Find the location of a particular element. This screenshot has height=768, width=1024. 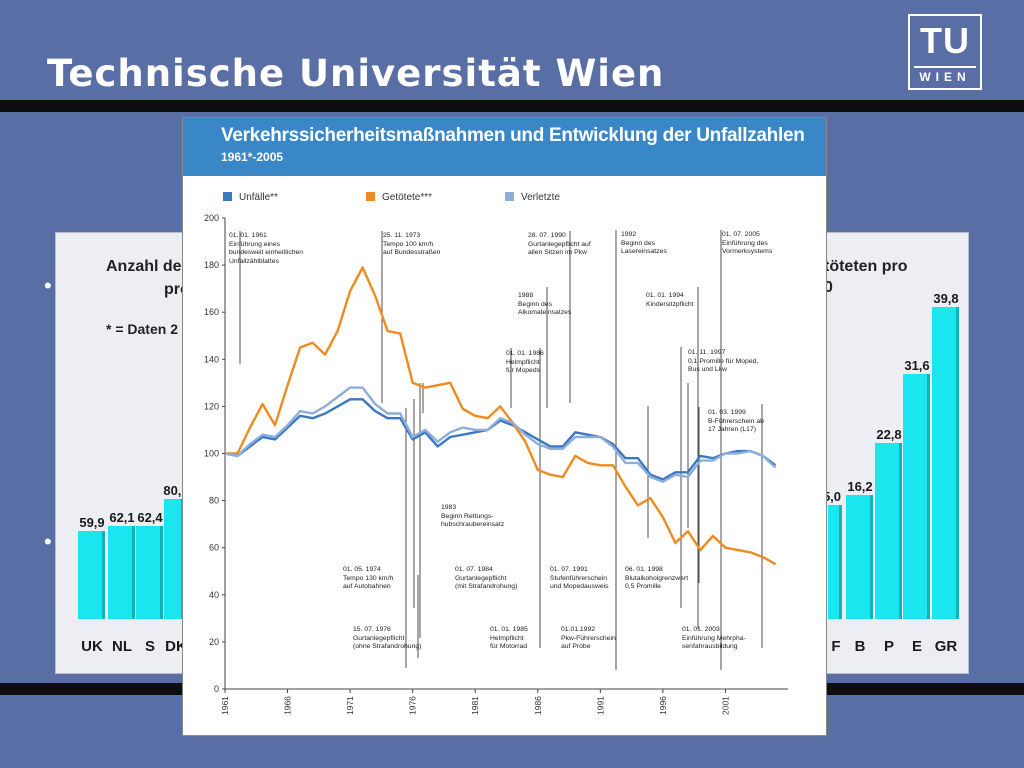

annotation-line: und Mopedausweis is located at coordinates (579, 587).